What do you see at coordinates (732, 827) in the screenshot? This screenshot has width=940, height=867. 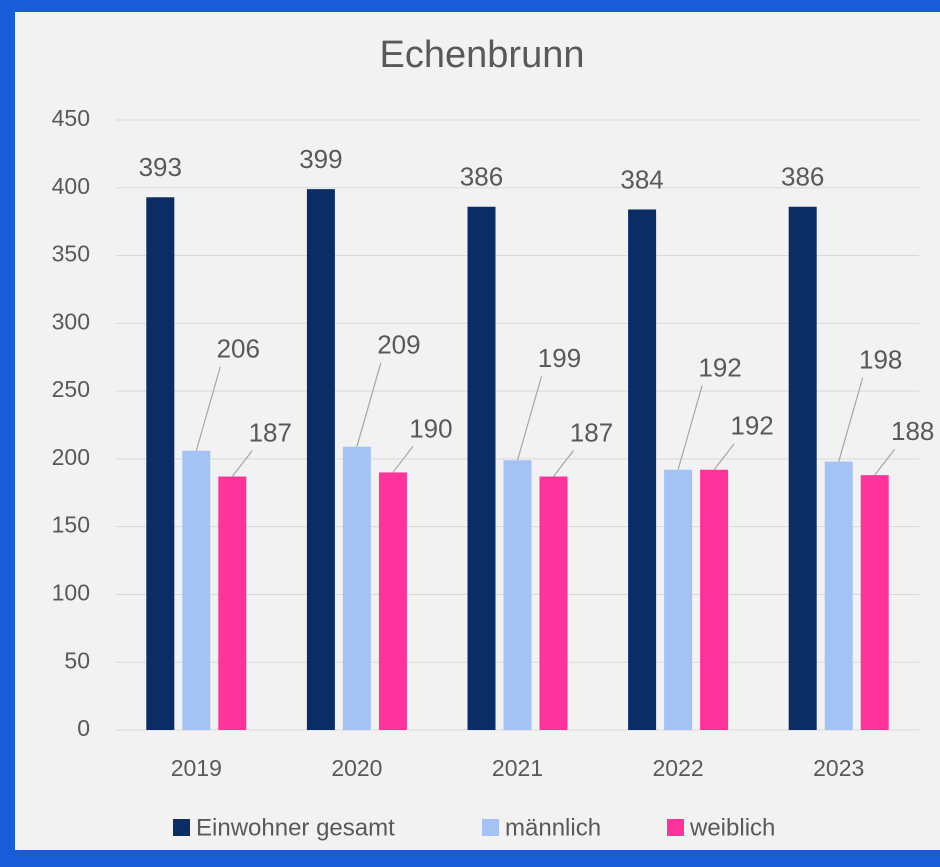 I see `legend-label: weiblich` at bounding box center [732, 827].